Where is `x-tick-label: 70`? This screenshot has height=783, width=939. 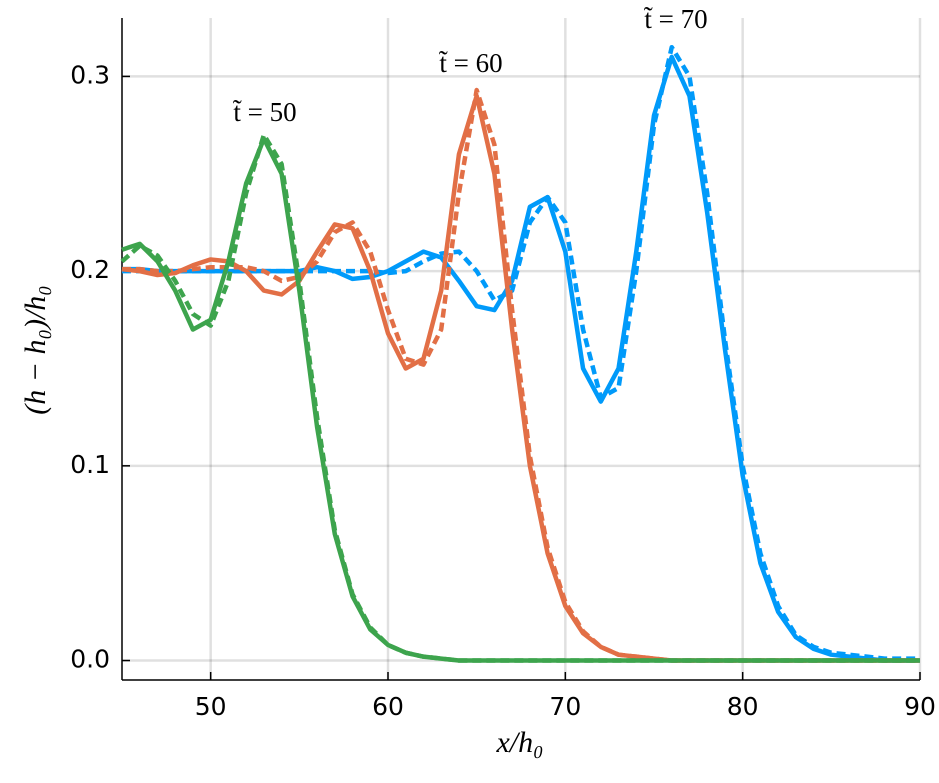
x-tick-label: 70 is located at coordinates (565, 706).